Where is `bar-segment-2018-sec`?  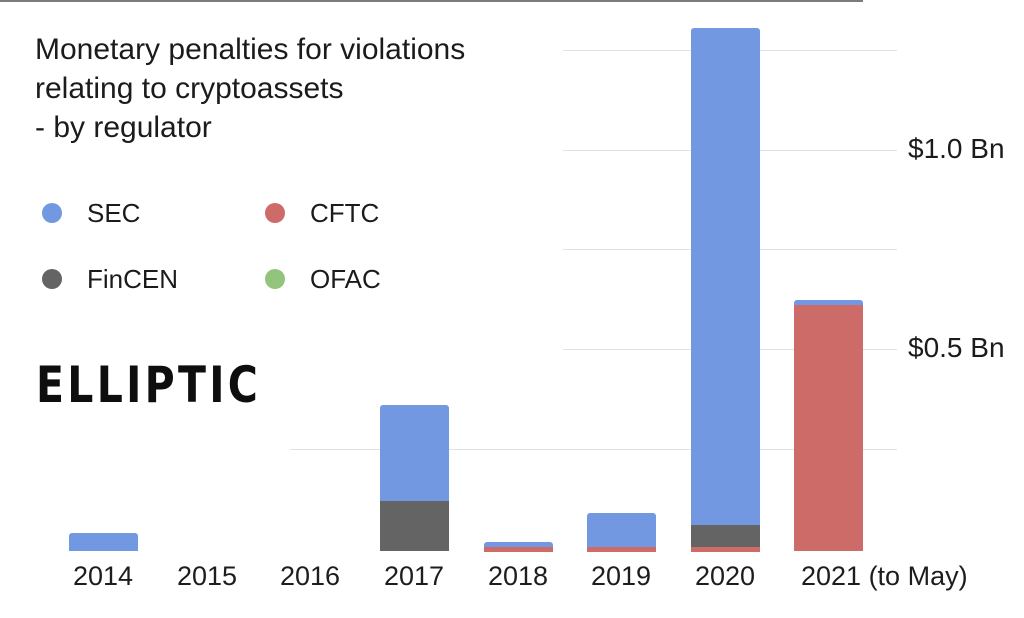 bar-segment-2018-sec is located at coordinates (518, 544).